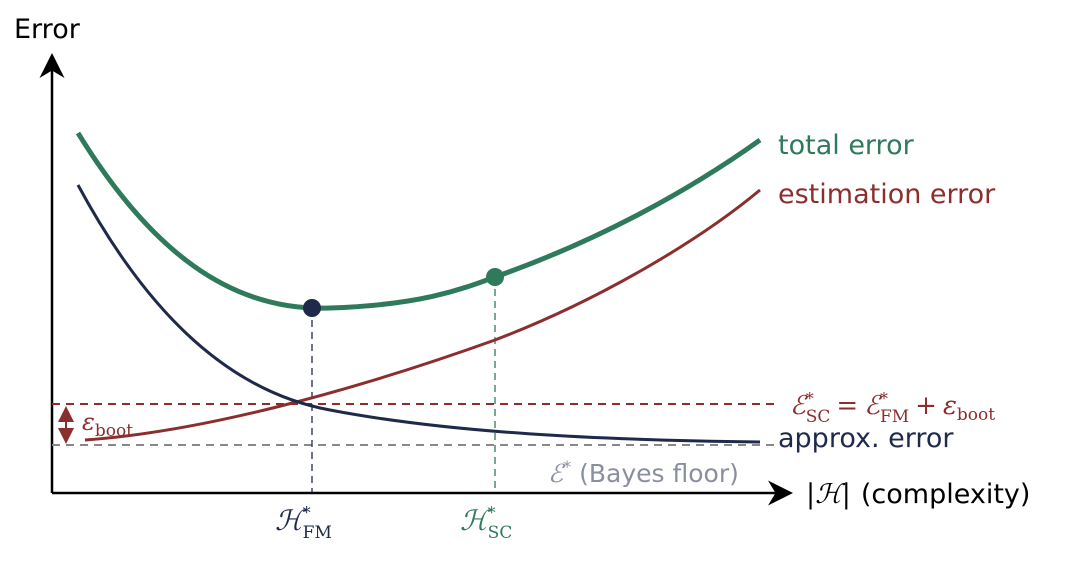  Describe the element at coordinates (114, 431) in the screenshot. I see `eps-part: boot` at that location.